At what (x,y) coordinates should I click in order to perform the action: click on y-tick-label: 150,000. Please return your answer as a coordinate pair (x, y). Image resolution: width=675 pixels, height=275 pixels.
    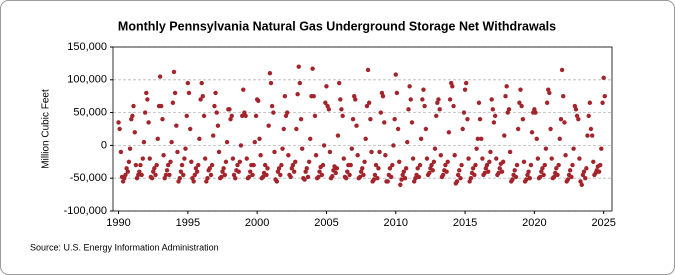
    Looking at the image, I should click on (87, 47).